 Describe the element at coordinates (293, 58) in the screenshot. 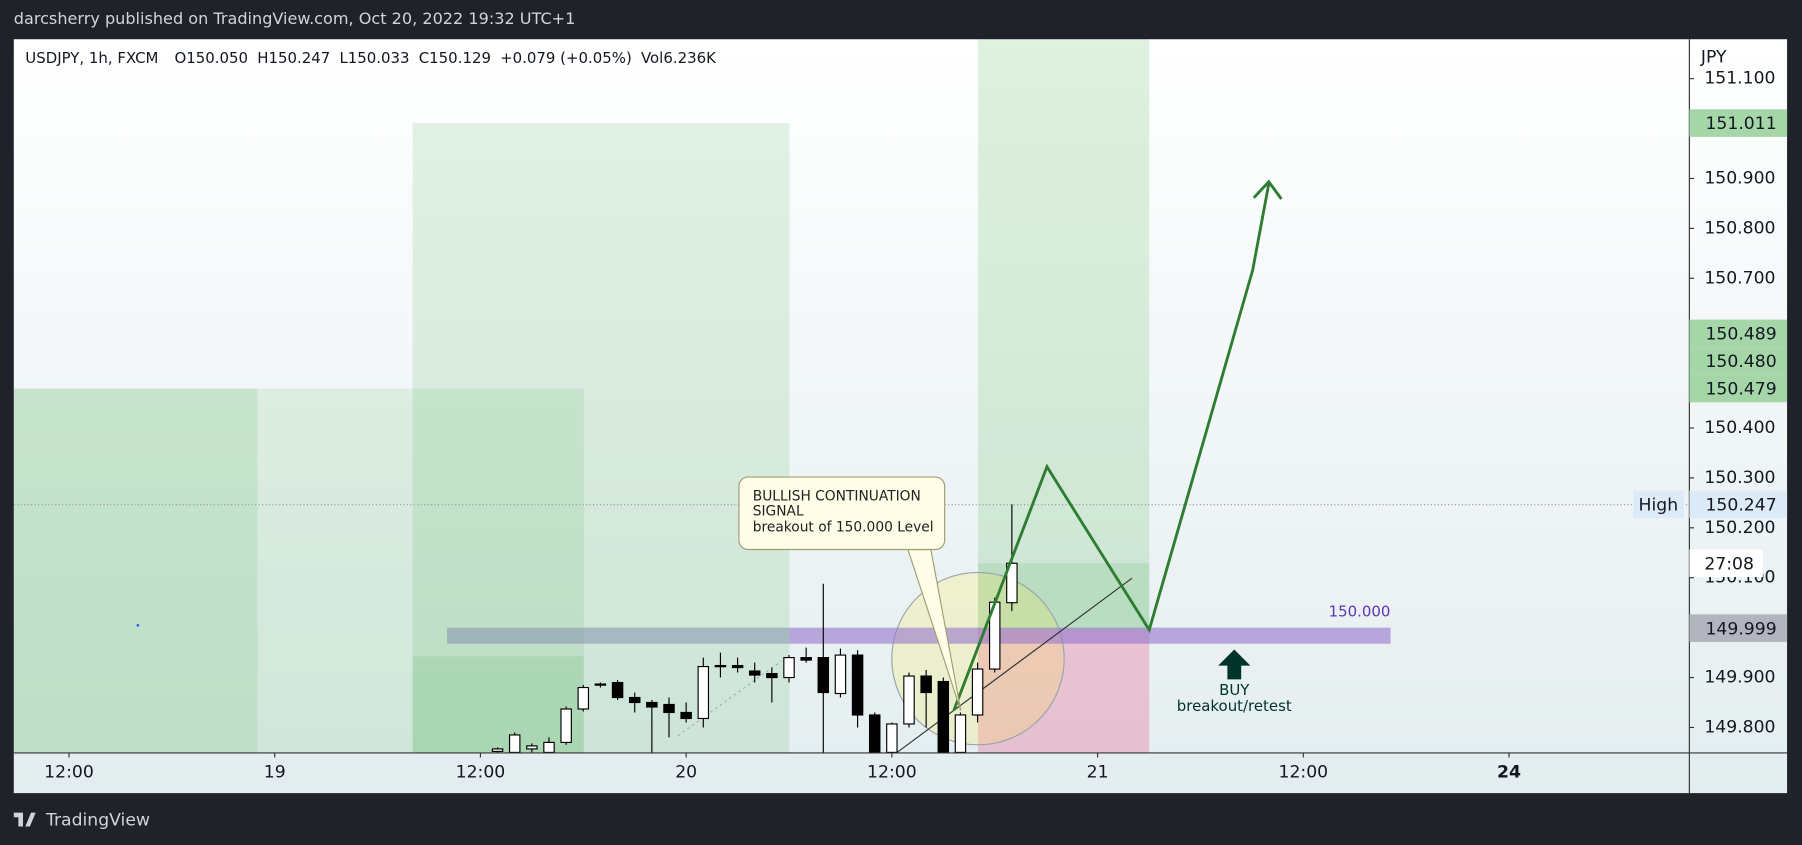

I see `legend-item: H150.247` at that location.